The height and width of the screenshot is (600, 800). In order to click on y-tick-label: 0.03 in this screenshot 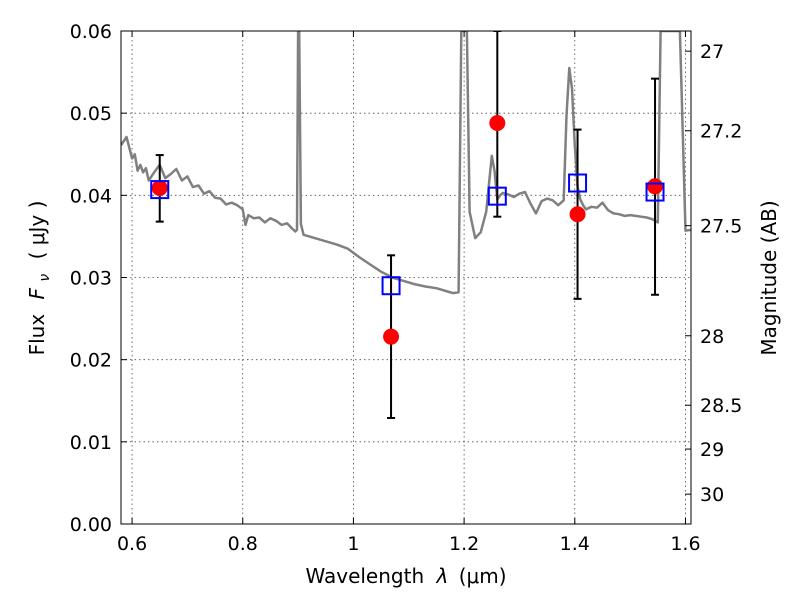, I will do `click(91, 279)`.